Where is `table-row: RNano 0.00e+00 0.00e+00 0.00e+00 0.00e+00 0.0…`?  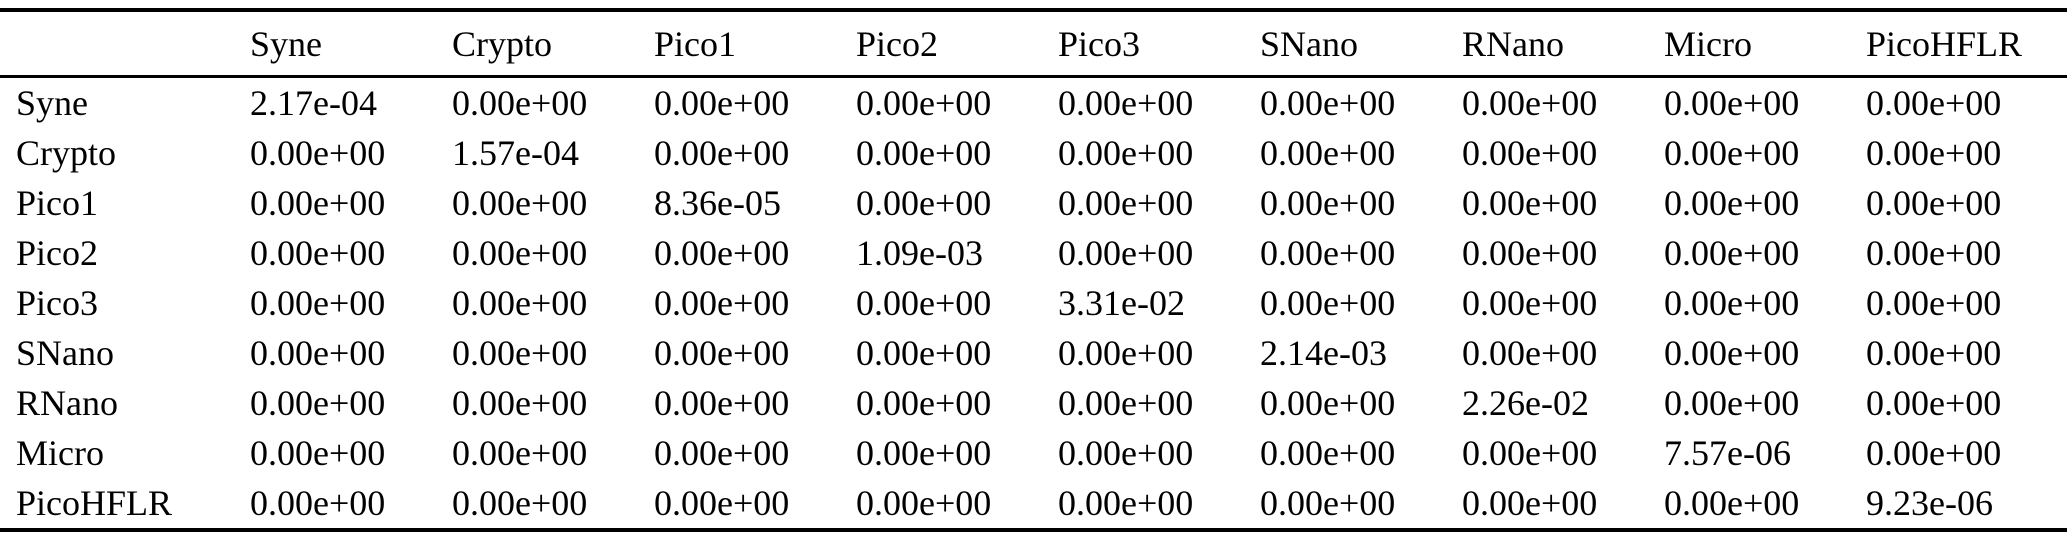 table-row: RNano 0.00e+00 0.00e+00 0.00e+00 0.00e+00 0.0… is located at coordinates (1033, 403).